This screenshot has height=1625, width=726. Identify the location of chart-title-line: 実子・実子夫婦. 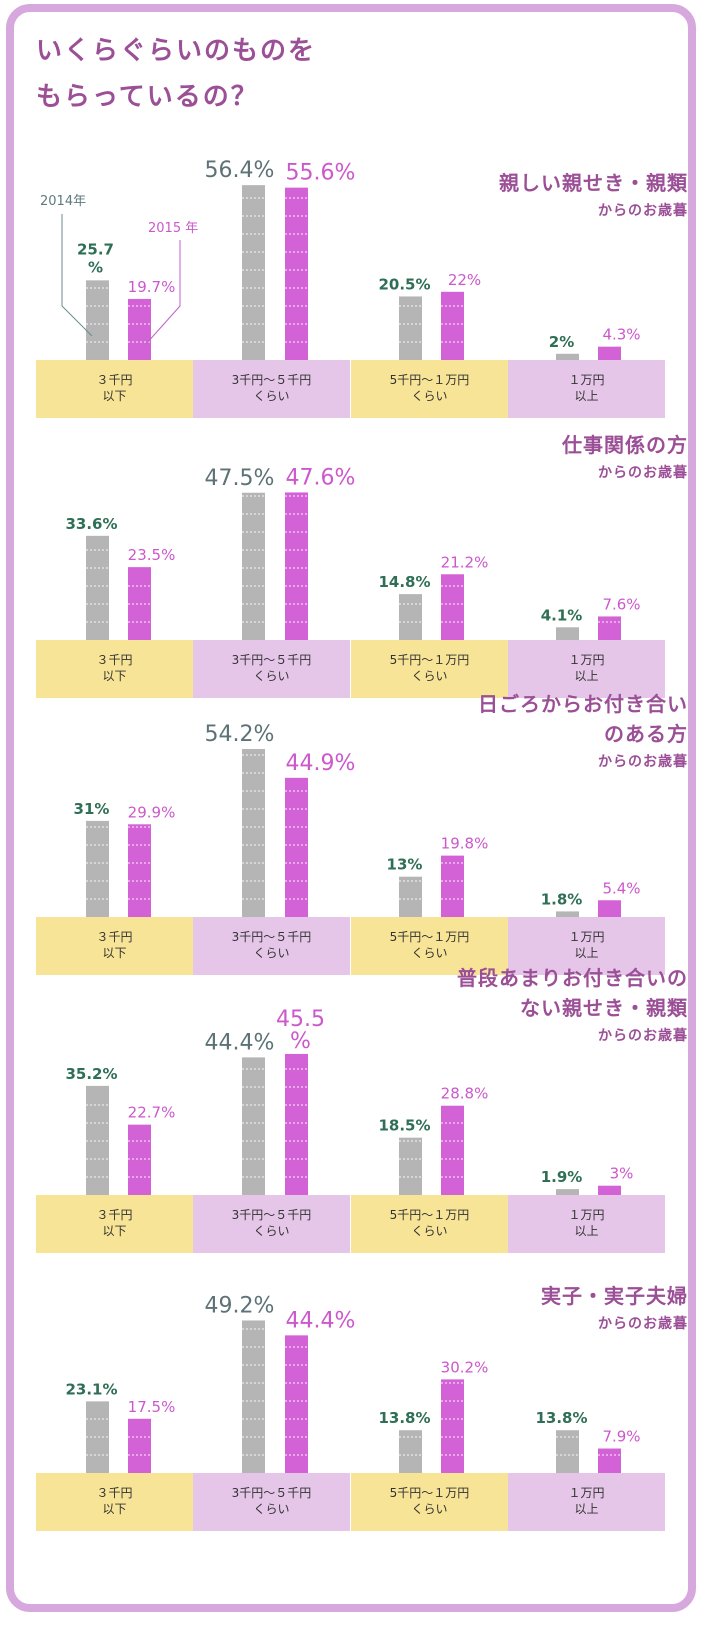
(614, 1296).